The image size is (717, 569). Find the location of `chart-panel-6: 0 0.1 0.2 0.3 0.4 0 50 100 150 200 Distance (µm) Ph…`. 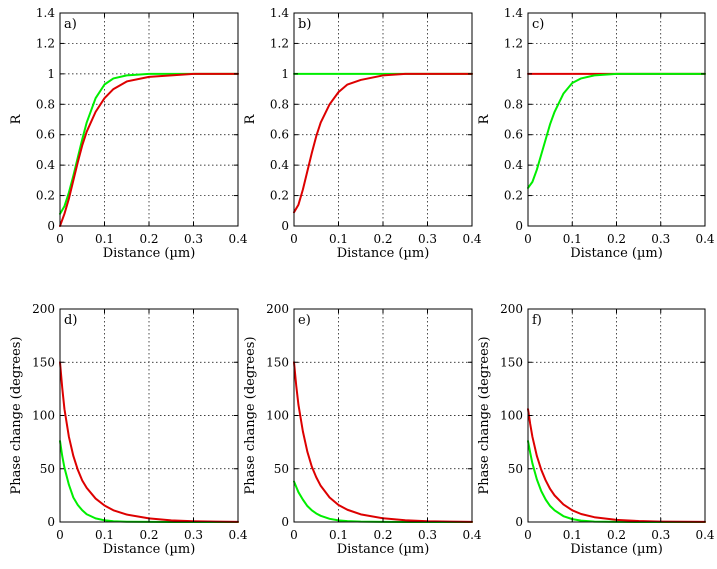

chart-panel-6: 0 0.1 0.2 0.3 0.4 0 50 100 150 200 Distance (µm) Ph… is located at coordinates (596, 429).